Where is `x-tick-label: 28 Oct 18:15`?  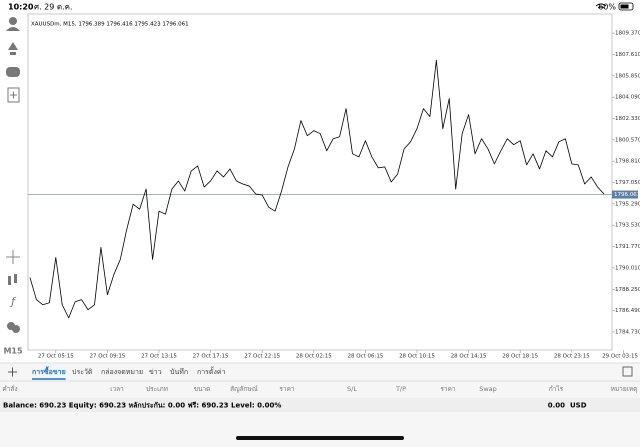 x-tick-label: 28 Oct 18:15 is located at coordinates (520, 357).